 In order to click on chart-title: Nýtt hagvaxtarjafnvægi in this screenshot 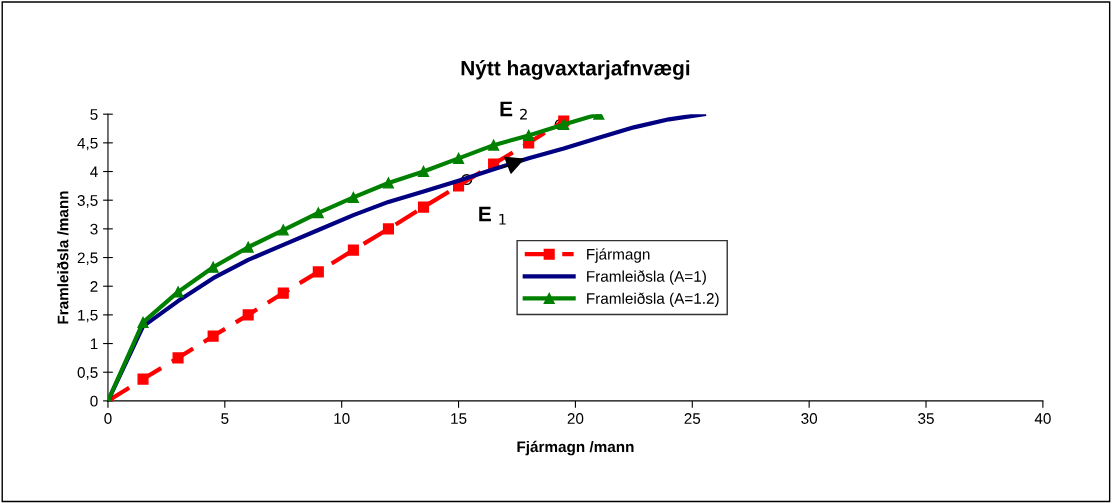, I will do `click(575, 70)`.